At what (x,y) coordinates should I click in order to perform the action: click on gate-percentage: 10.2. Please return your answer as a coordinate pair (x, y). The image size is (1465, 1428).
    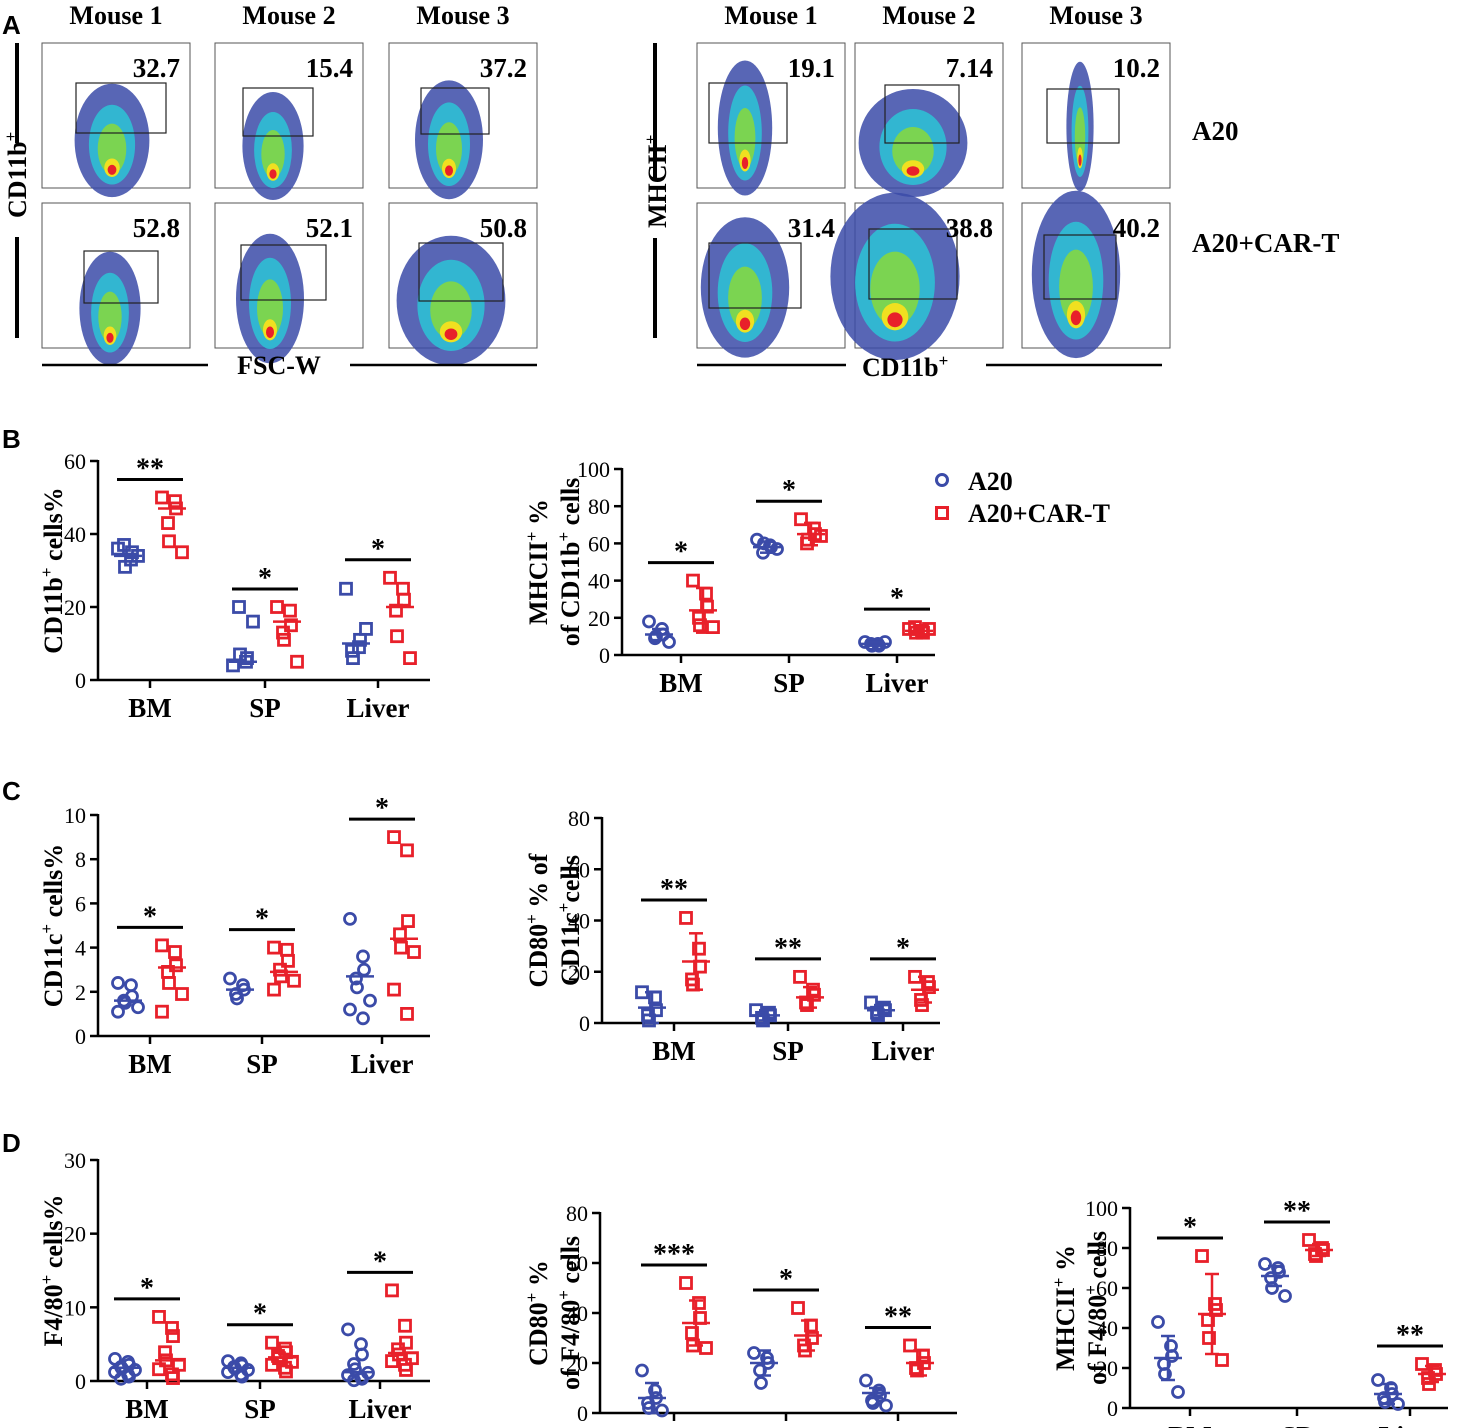
    Looking at the image, I should click on (1136, 68).